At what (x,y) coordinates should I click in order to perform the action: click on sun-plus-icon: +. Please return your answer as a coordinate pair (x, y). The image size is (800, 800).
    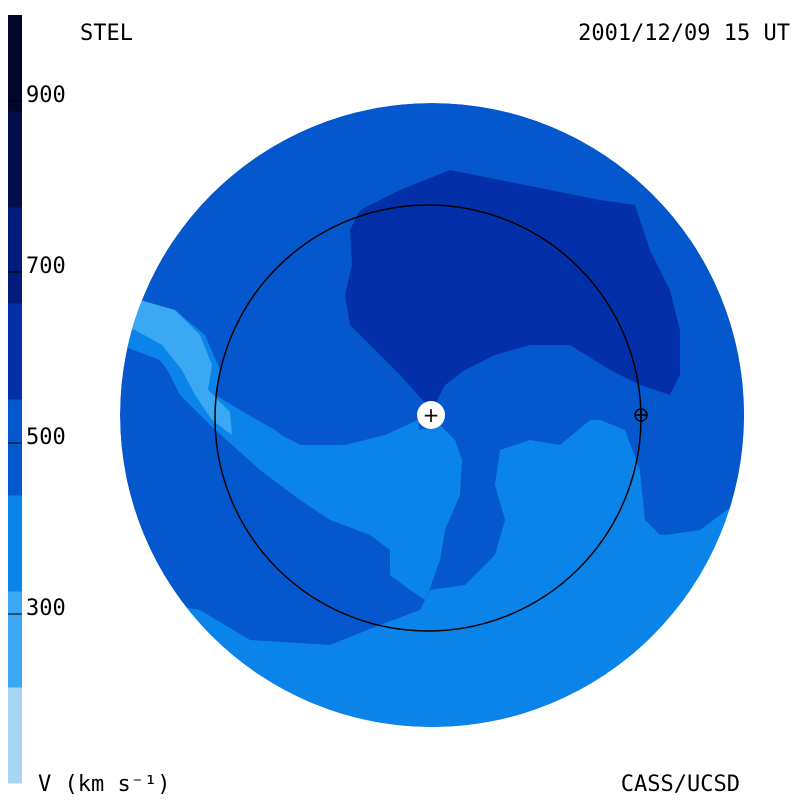
    Looking at the image, I should click on (431, 415).